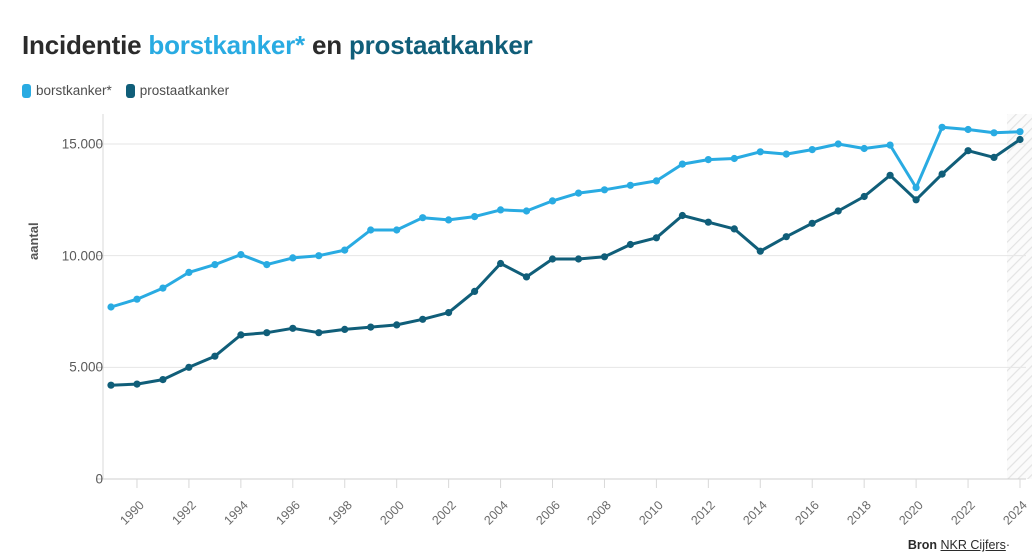  What do you see at coordinates (651, 513) in the screenshot?
I see `x-tick-label: 2010` at bounding box center [651, 513].